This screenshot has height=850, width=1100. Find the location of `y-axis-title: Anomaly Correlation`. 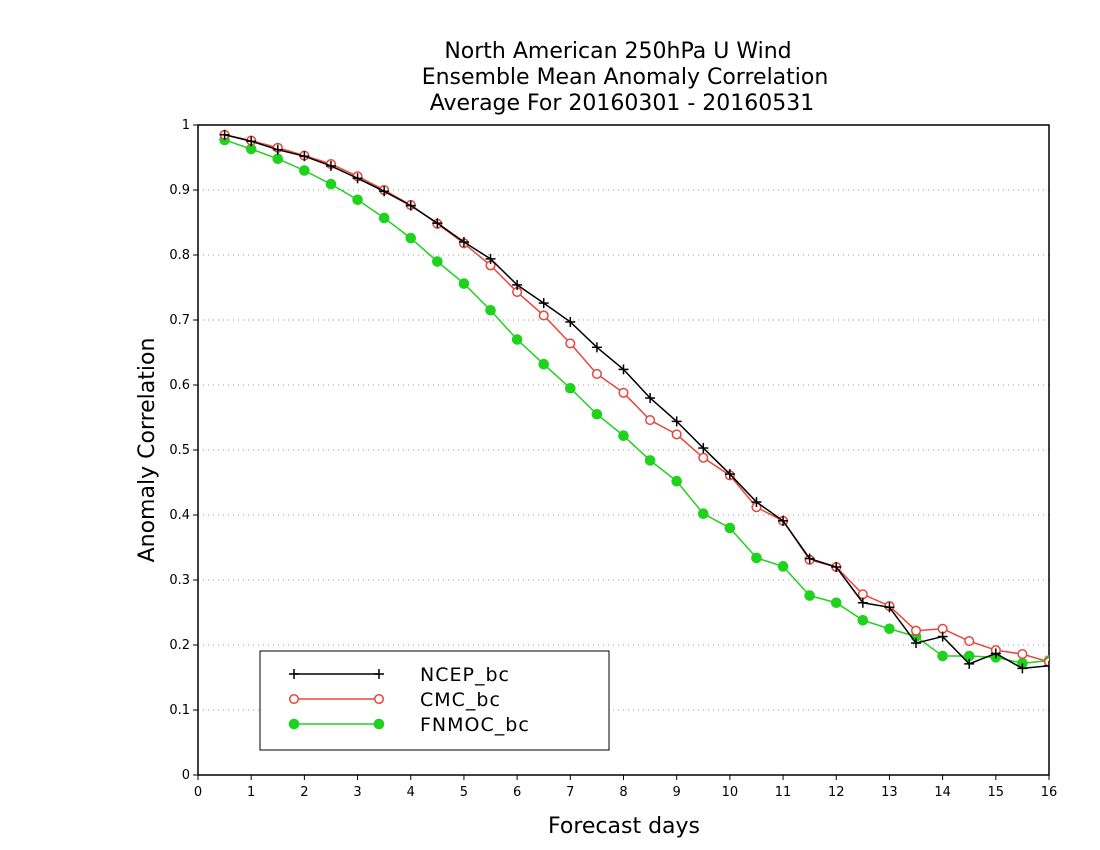

y-axis-title: Anomaly Correlation is located at coordinates (147, 450).